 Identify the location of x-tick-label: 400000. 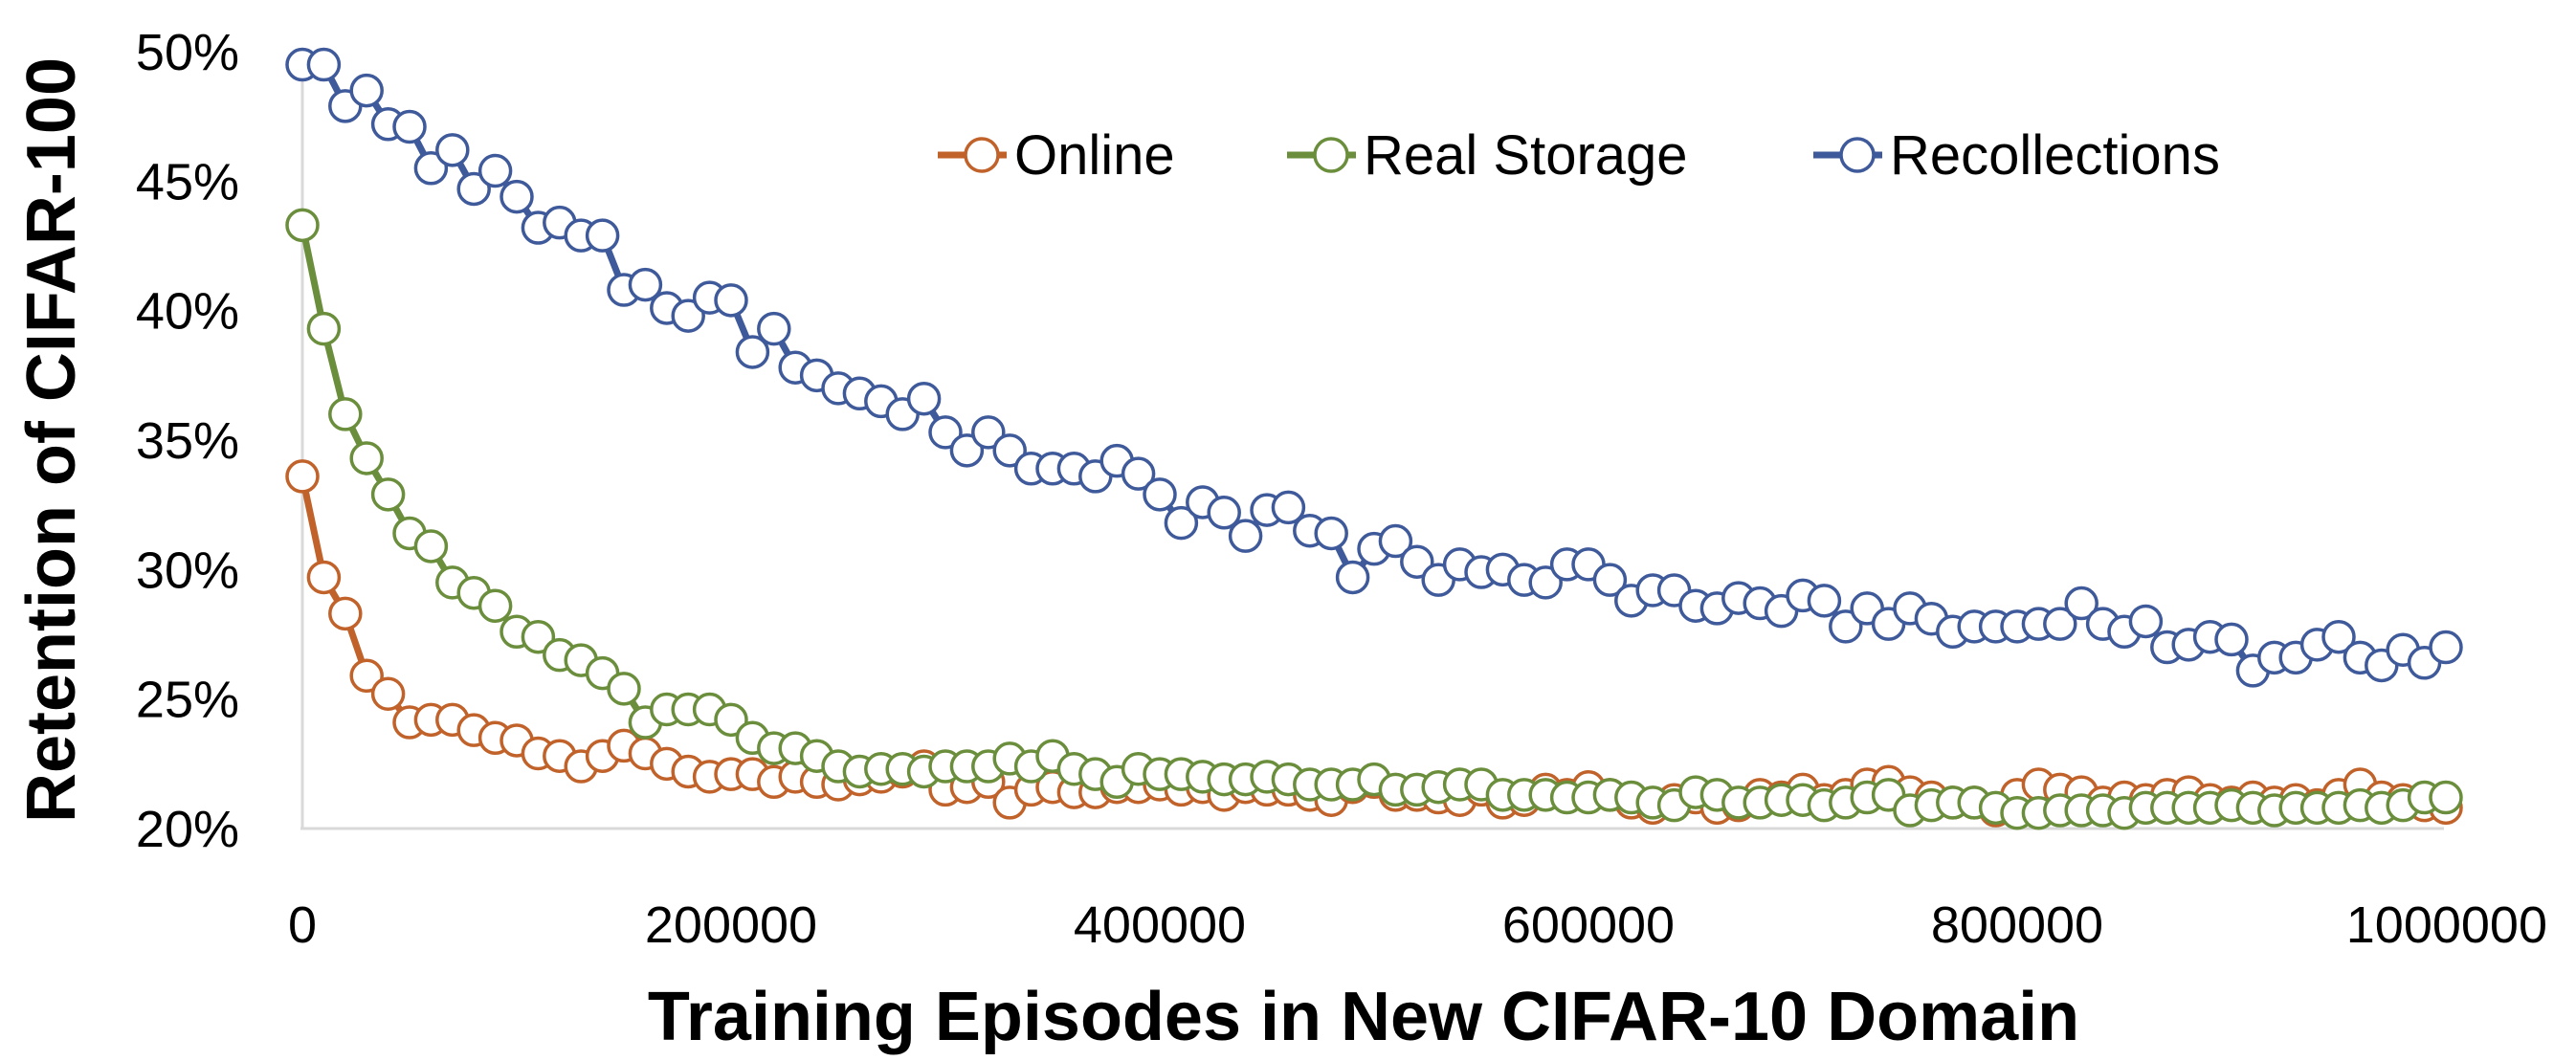
(1160, 925).